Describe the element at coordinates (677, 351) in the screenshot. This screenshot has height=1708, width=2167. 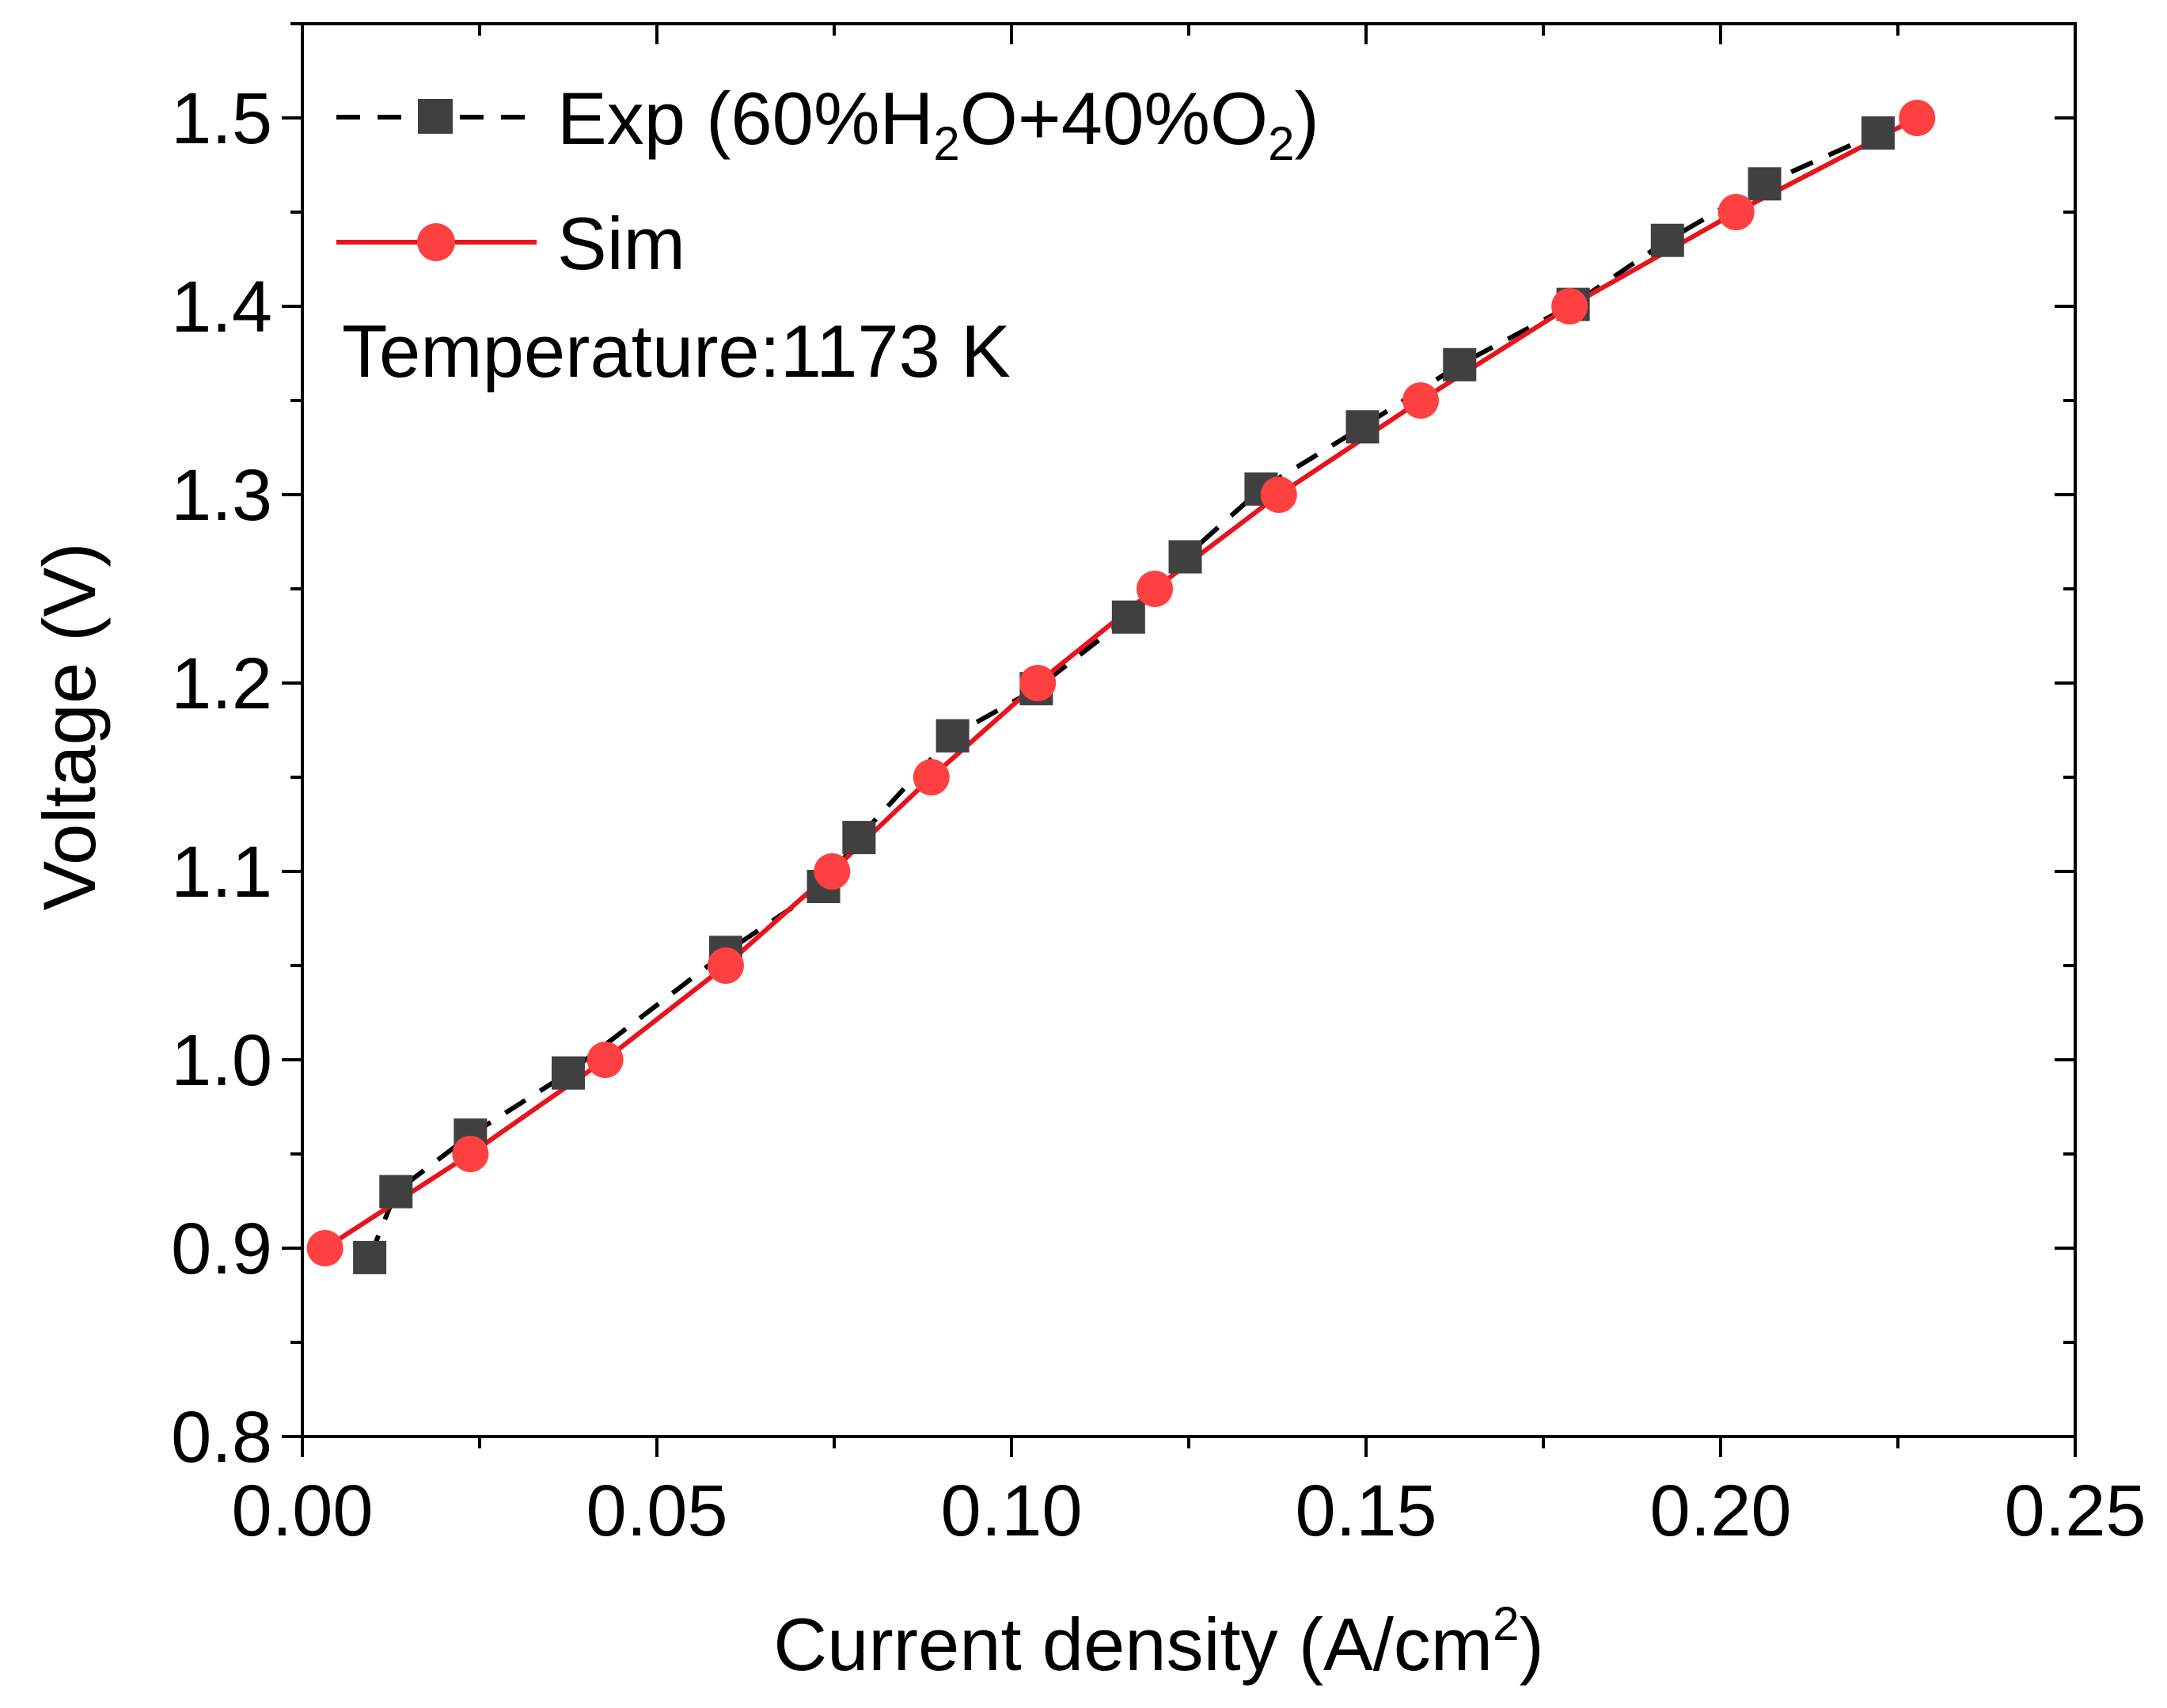
I see `temperature-annotation: Temperature:1173 K` at that location.